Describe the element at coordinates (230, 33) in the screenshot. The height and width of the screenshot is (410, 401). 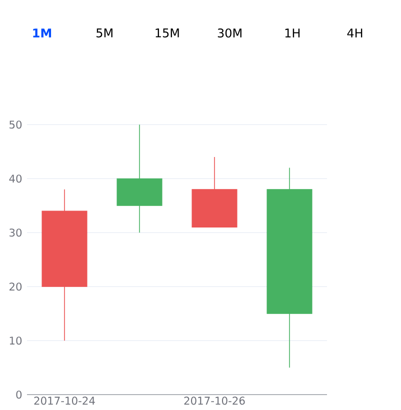
I see `text: 30M` at that location.